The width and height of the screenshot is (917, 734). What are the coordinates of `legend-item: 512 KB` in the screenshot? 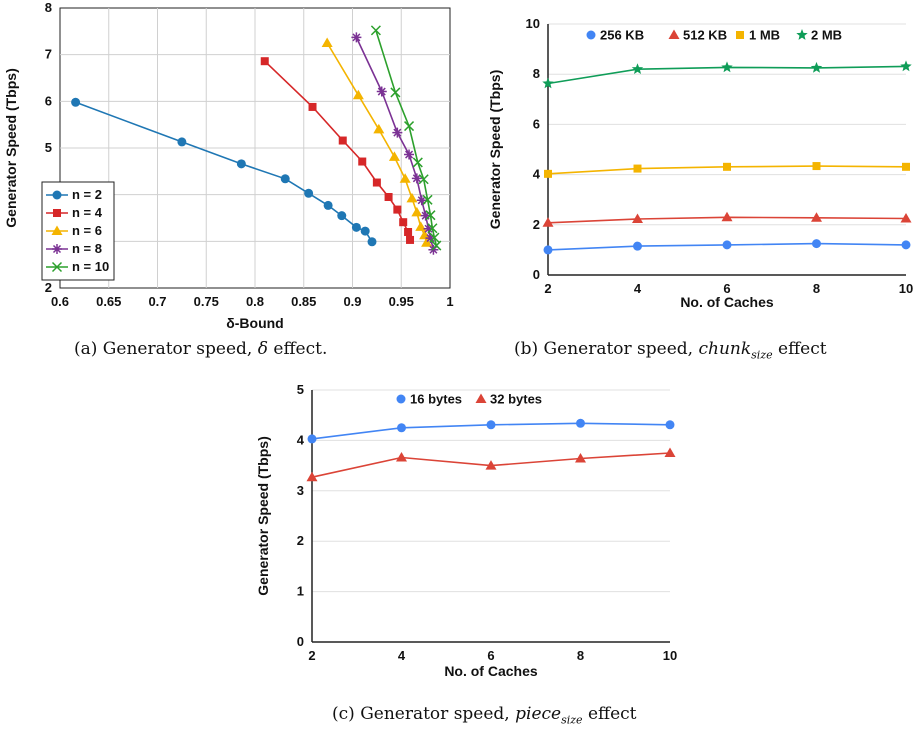 It's located at (697, 35).